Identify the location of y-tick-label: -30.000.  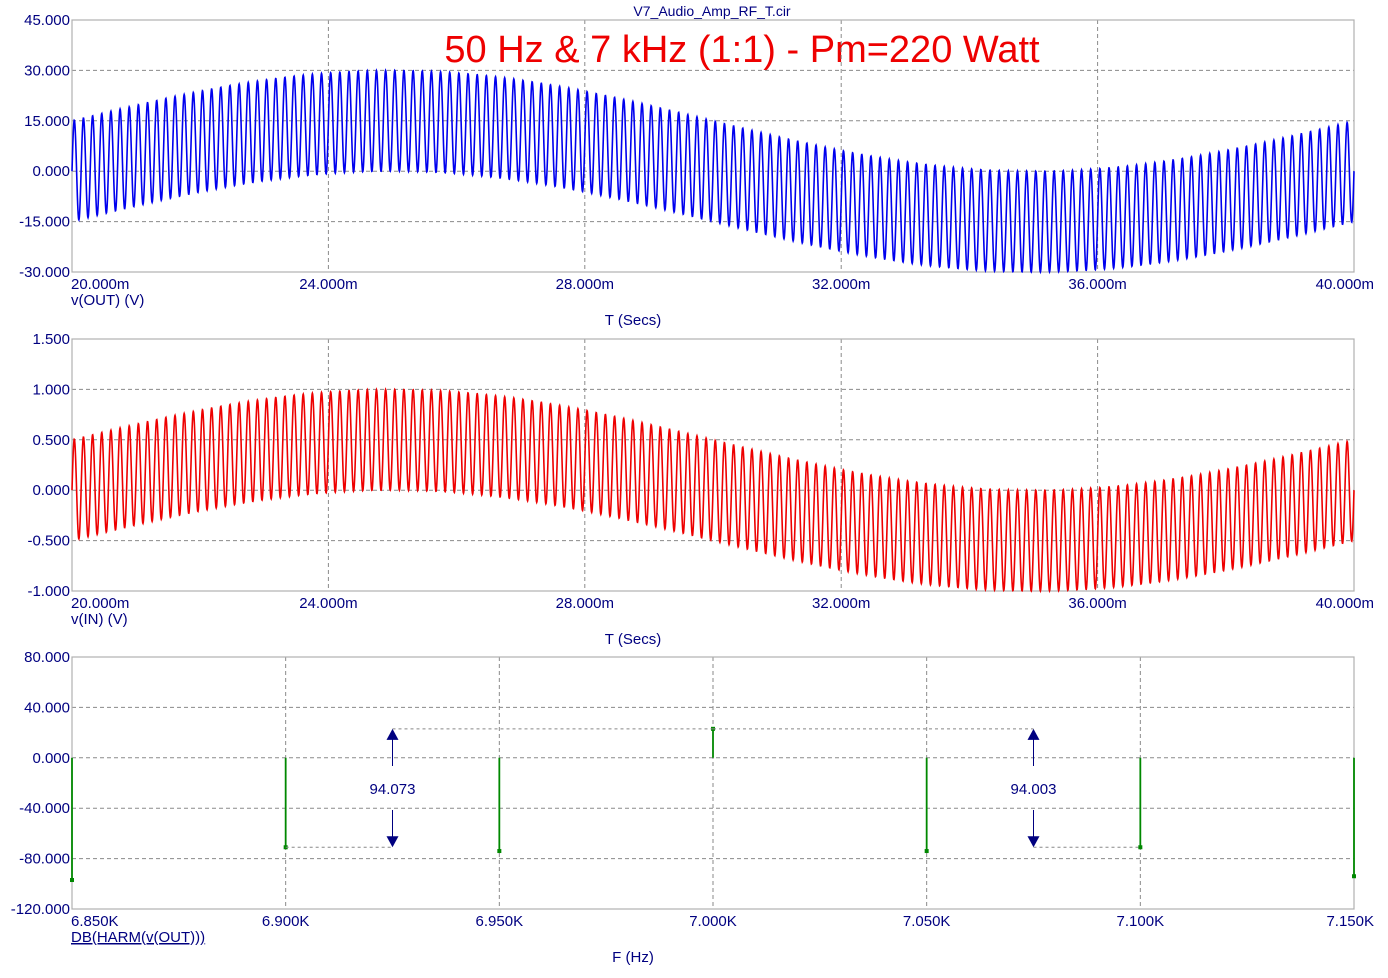
(44, 272).